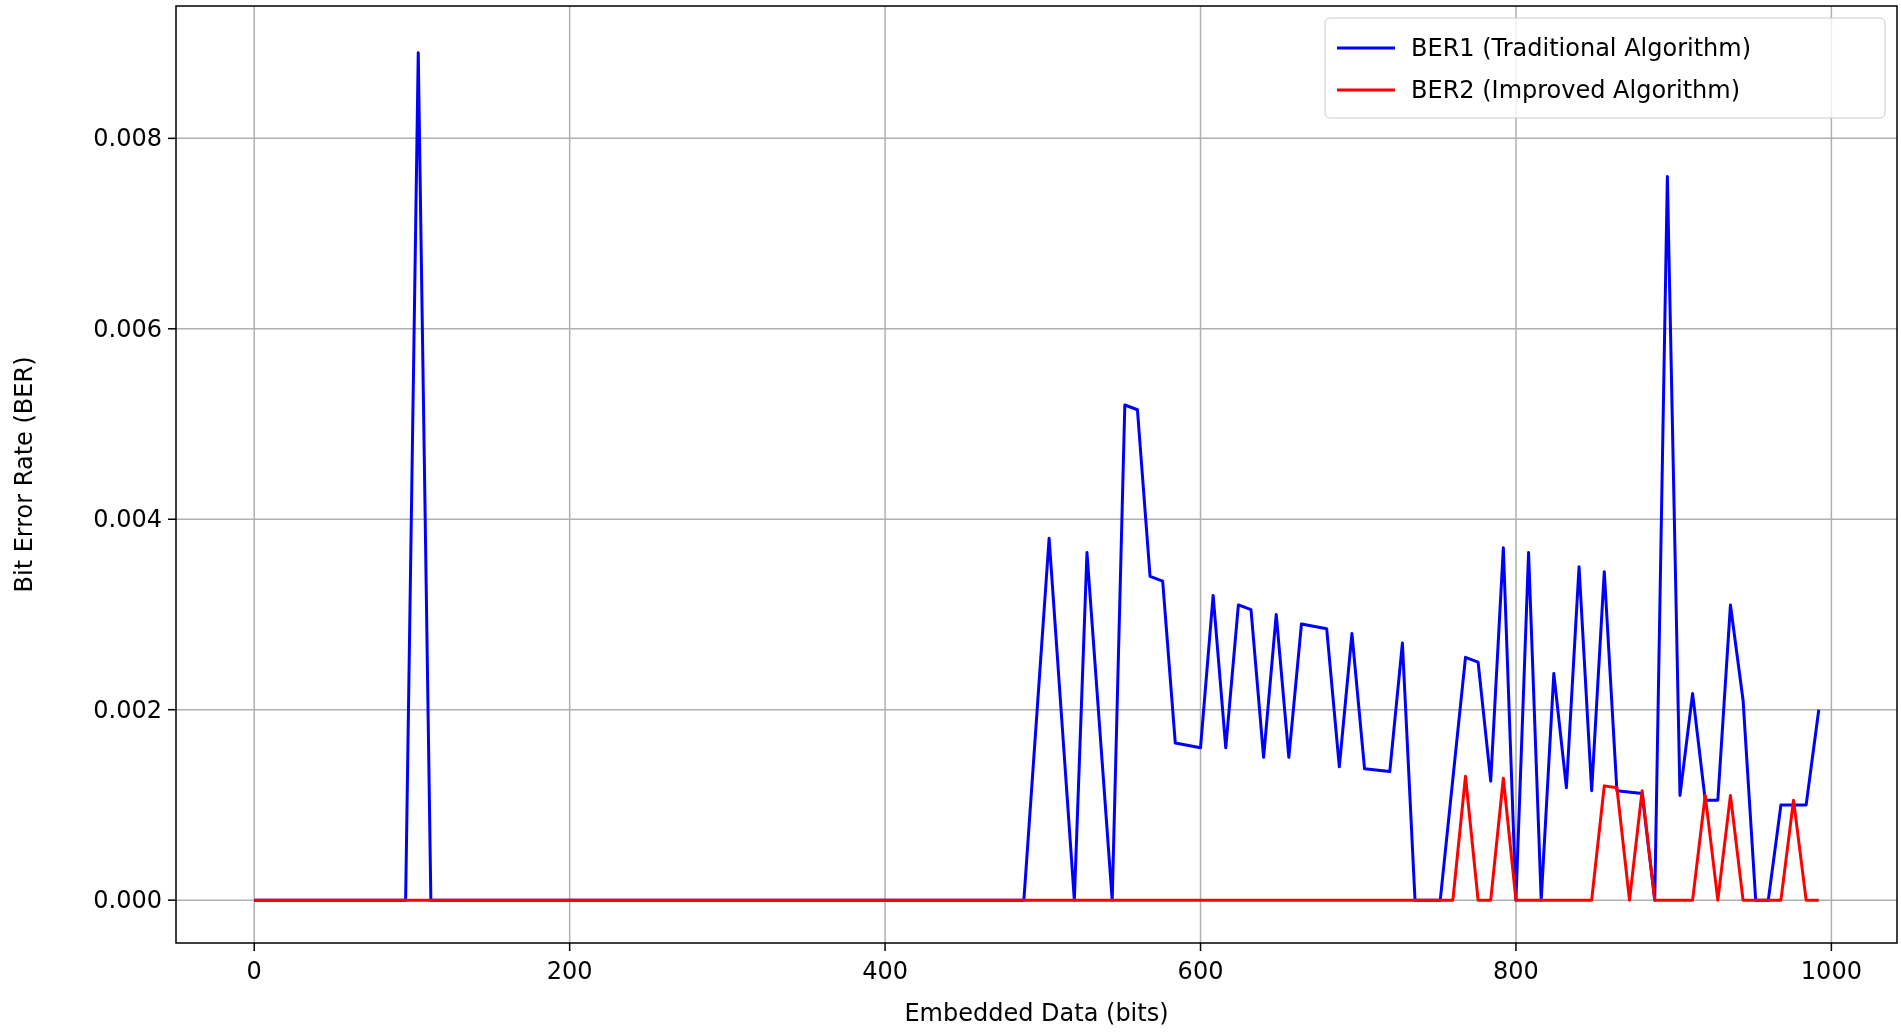 The height and width of the screenshot is (1035, 1901). What do you see at coordinates (1831, 971) in the screenshot?
I see `x-tick-label: 1000` at bounding box center [1831, 971].